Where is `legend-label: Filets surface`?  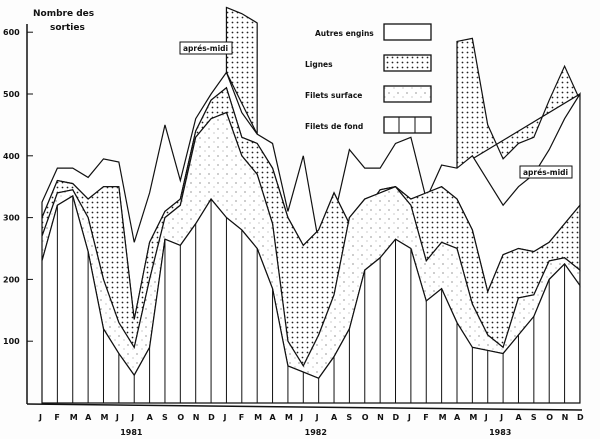
legend-label: Filets surface is located at coordinates (333, 95).